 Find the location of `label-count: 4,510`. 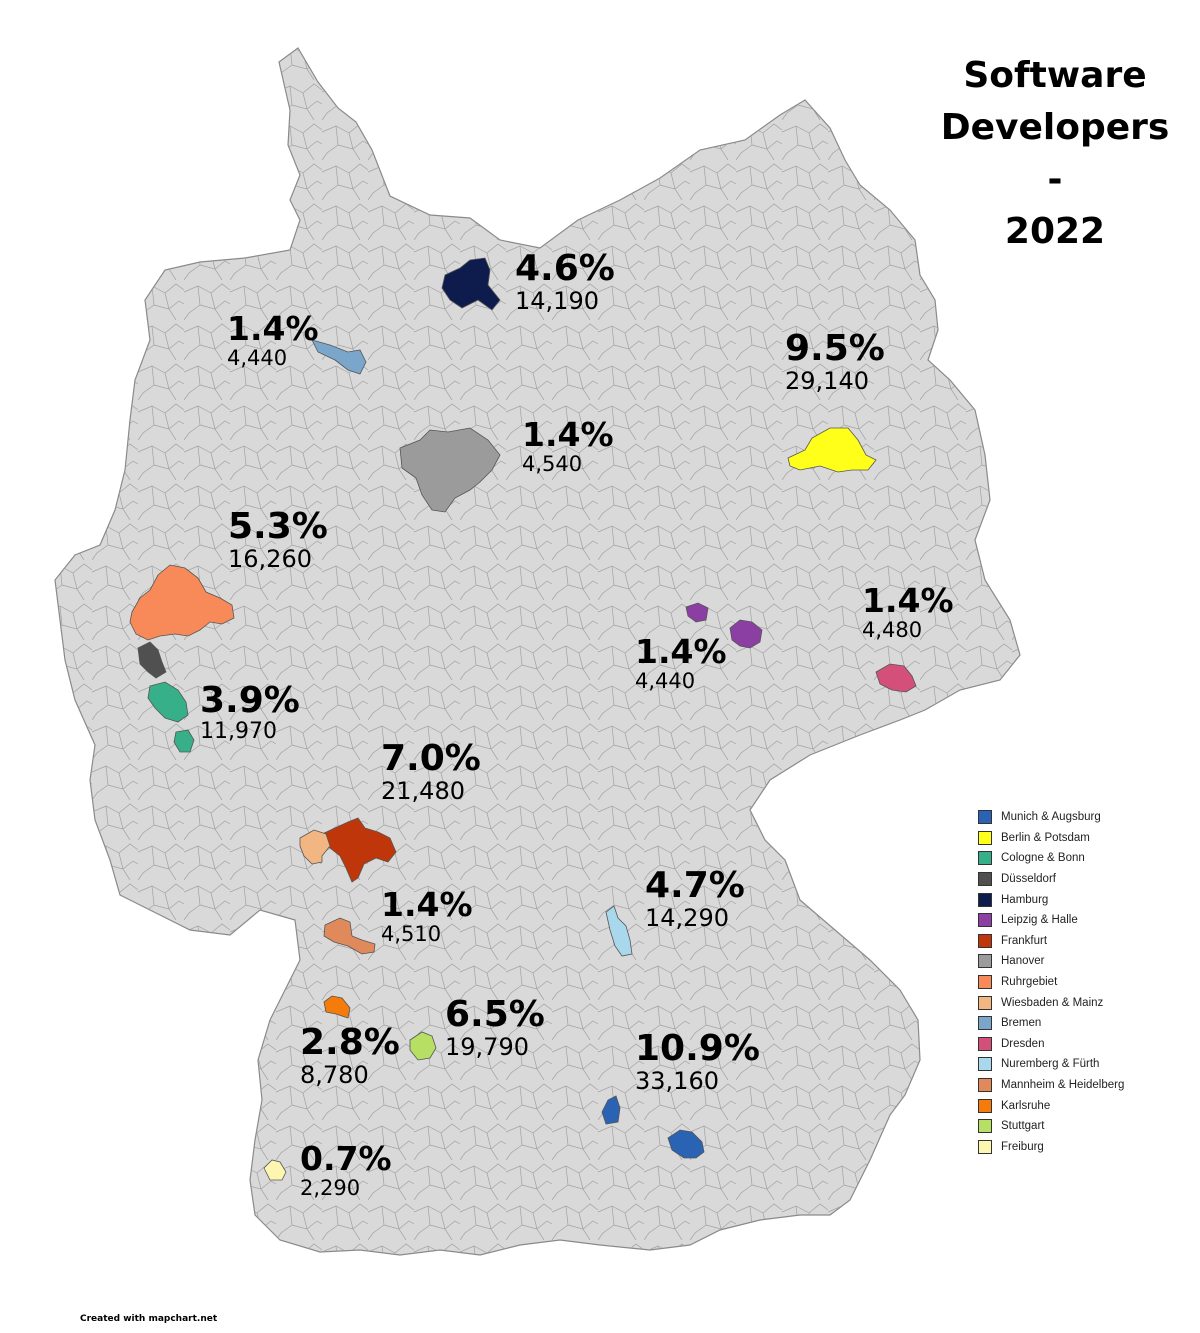

label-count: 4,510 is located at coordinates (411, 933).